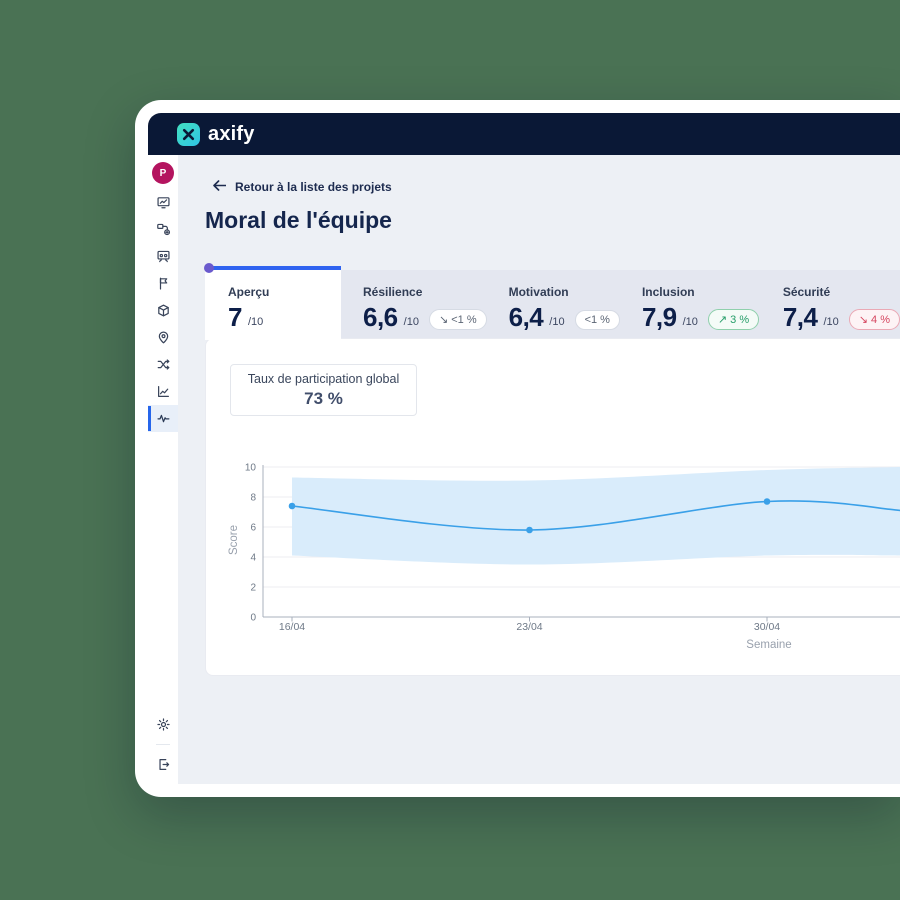  I want to click on active-tab-accent, so click(272, 268).